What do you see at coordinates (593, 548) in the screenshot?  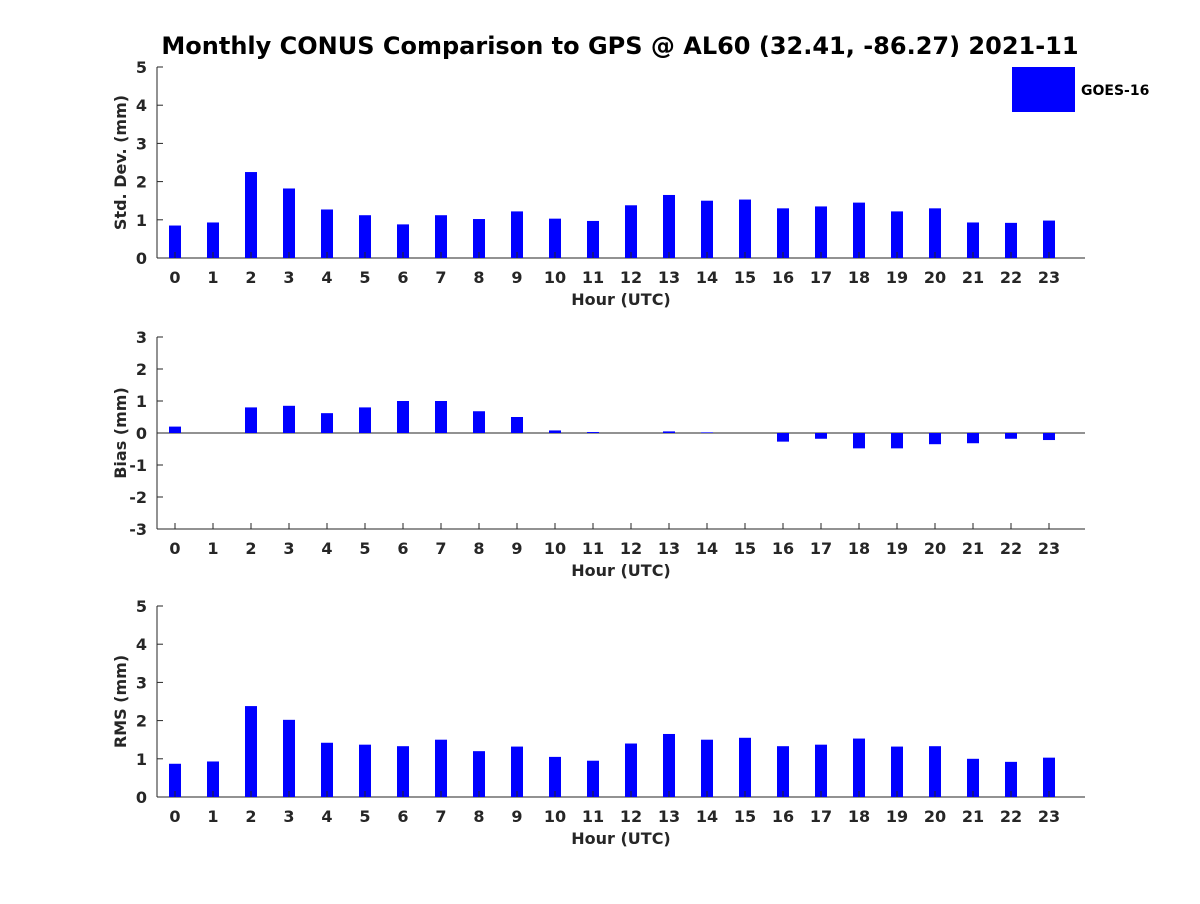 I see `bias-x-tick-label: 11` at bounding box center [593, 548].